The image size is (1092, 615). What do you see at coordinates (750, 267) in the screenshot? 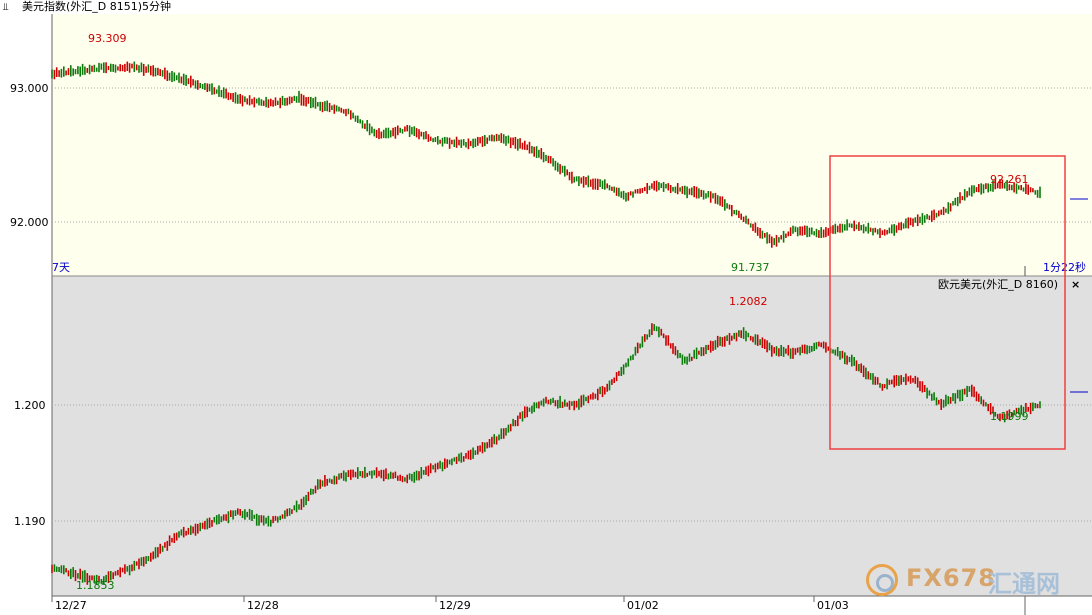
I see `top-low-label: 91.737` at bounding box center [750, 267].